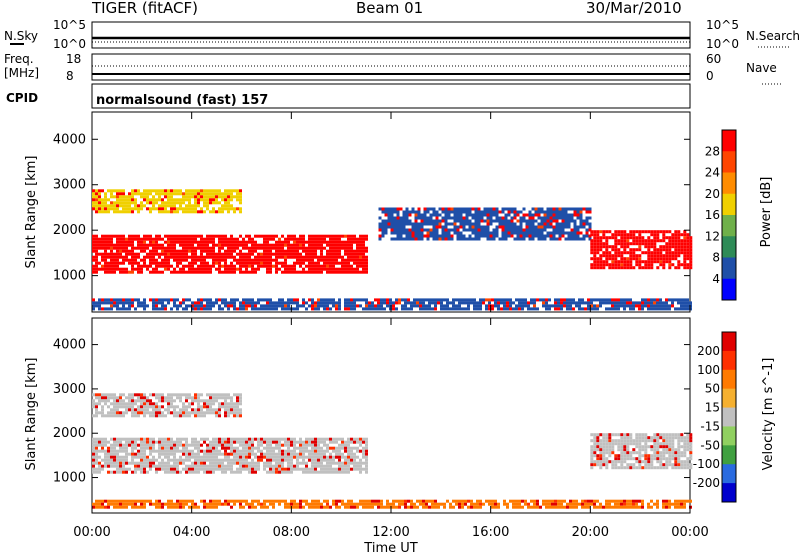 This screenshot has height=554, width=800. I want to click on colorbar-tick-label: 12, so click(712, 236).